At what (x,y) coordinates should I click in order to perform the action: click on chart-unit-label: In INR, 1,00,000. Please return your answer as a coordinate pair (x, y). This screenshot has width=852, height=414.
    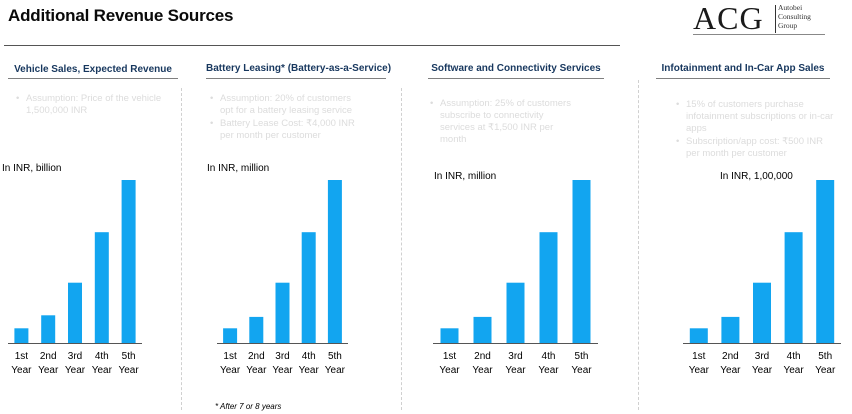
    Looking at the image, I should click on (756, 176).